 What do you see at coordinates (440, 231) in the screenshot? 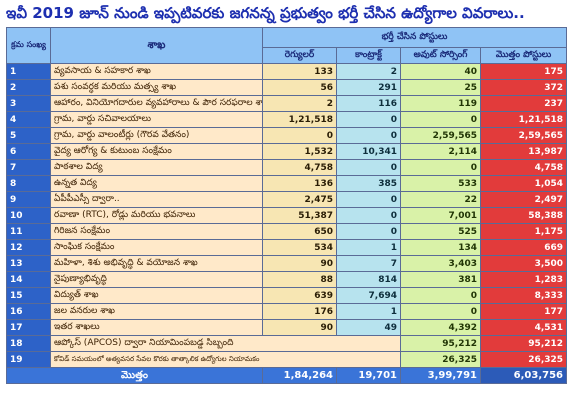
I see `outsourcing-count: 525` at bounding box center [440, 231].